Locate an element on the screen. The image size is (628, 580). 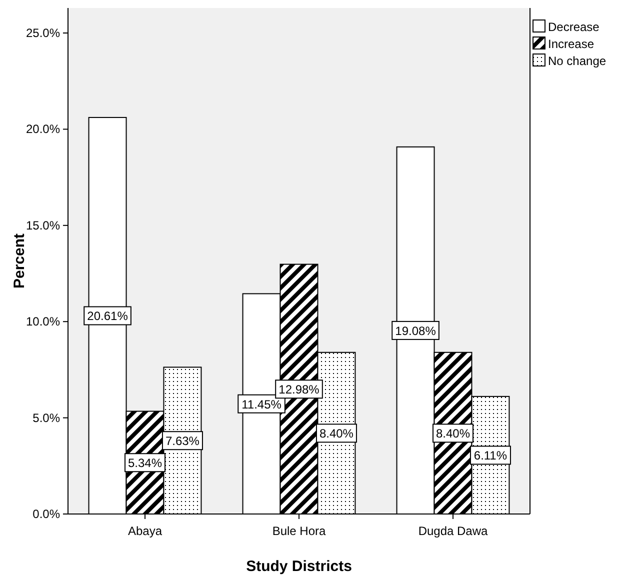
x-axis-title: Study Districts is located at coordinates (299, 566).